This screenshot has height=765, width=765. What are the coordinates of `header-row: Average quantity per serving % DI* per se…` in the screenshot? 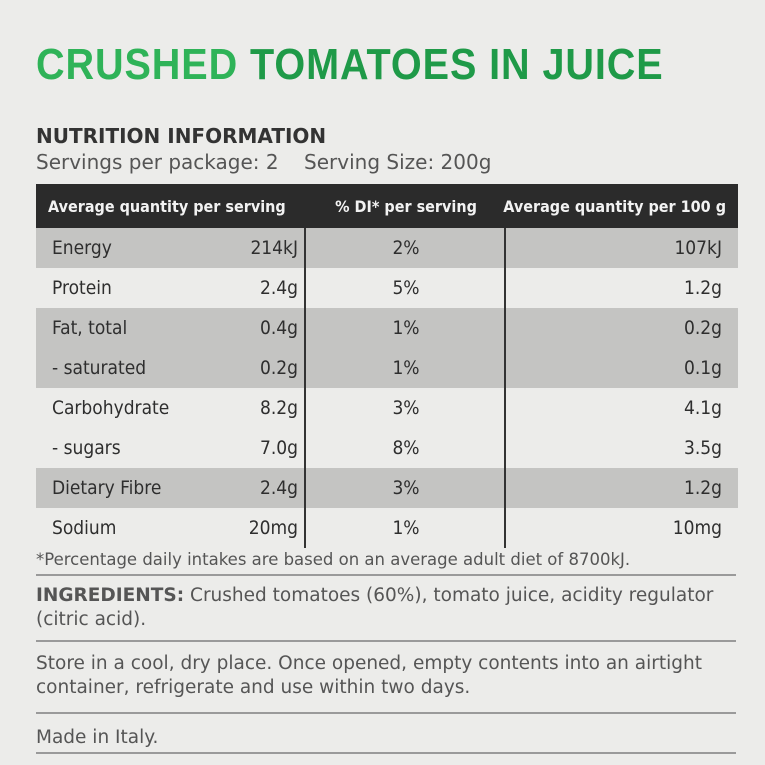 It's located at (387, 206).